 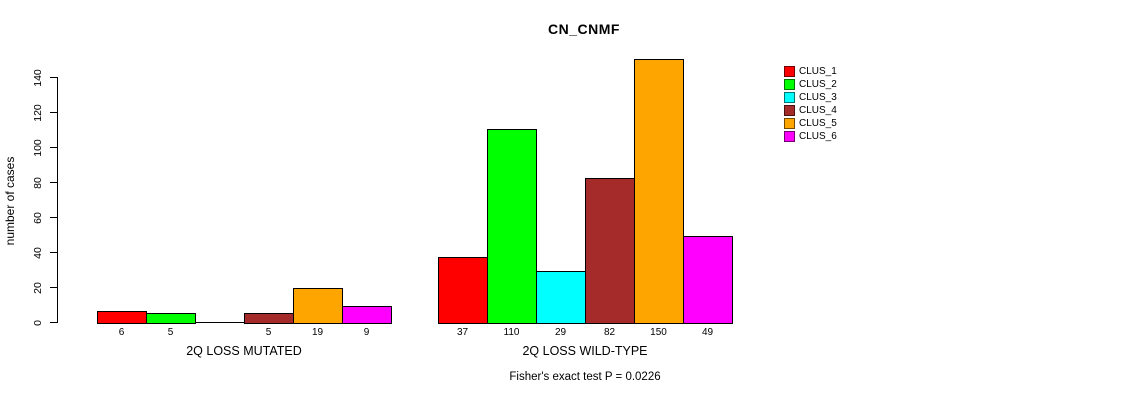 What do you see at coordinates (585, 351) in the screenshot?
I see `group-label-wild-type: 2Q LOSS WILD-TYPE` at bounding box center [585, 351].